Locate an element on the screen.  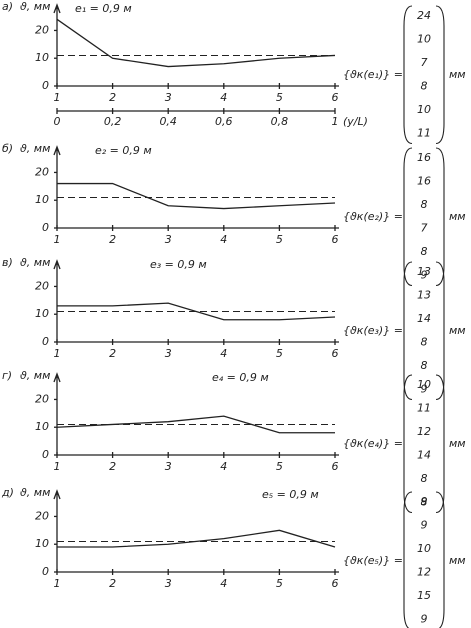
x2-tick-label: 0 is located at coordinates (57, 121).